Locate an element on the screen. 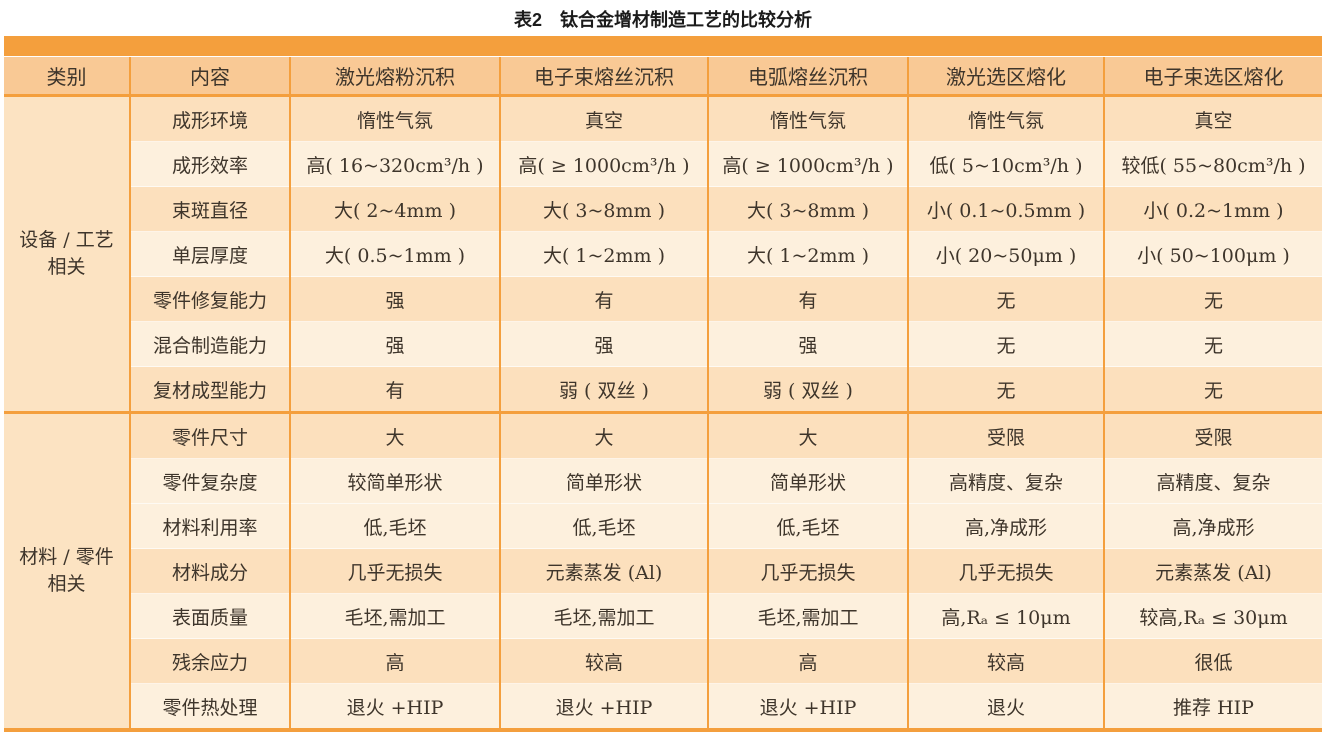  row-label-cell: 成形环境 is located at coordinates (210, 118).